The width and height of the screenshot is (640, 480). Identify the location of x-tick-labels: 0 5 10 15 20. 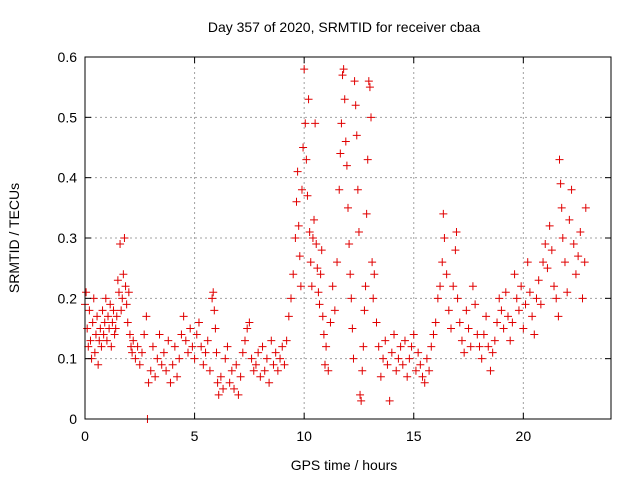
(306, 436).